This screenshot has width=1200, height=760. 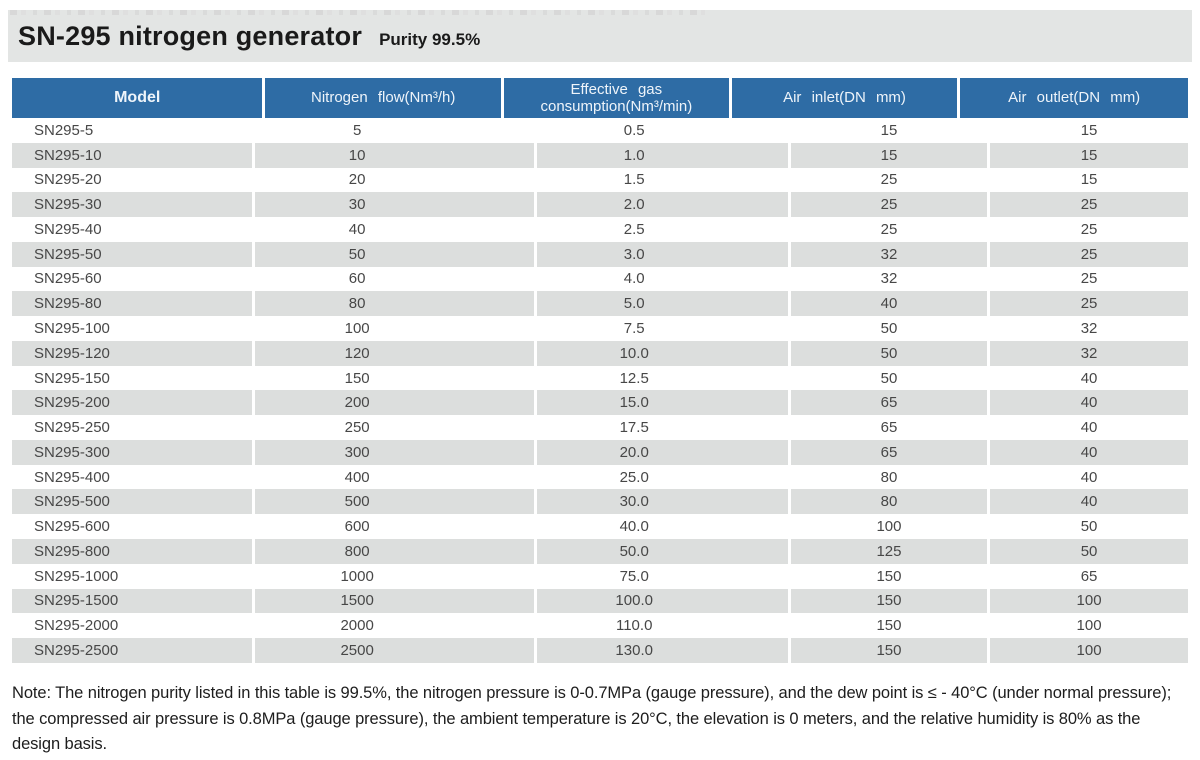 I want to click on column-header: Model, so click(x=137, y=98).